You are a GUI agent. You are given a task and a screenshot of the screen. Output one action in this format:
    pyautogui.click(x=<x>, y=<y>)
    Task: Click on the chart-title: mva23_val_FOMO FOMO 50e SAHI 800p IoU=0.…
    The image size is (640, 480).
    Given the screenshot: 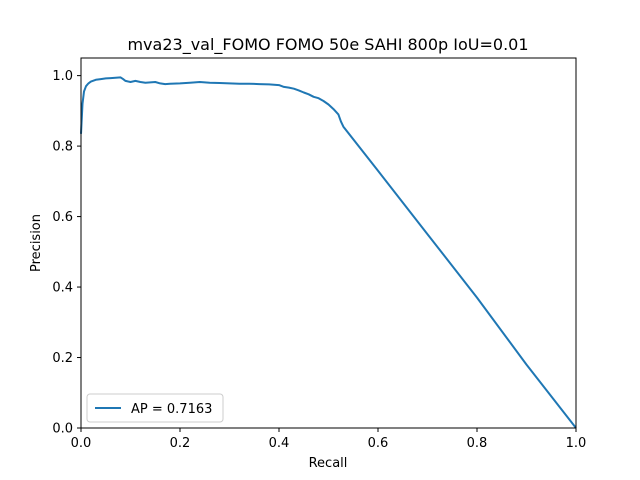 What is the action you would take?
    pyautogui.click(x=327, y=45)
    